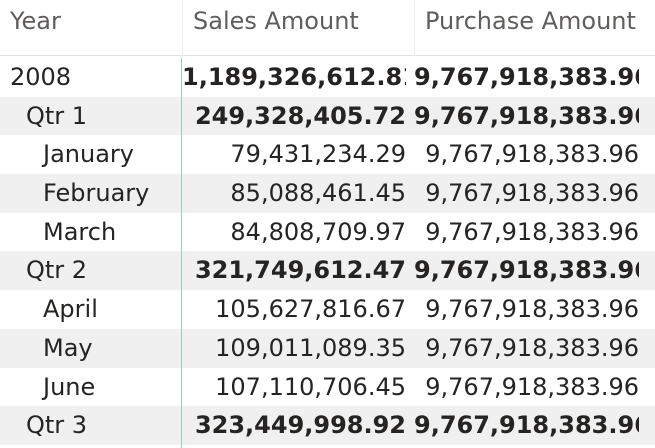  Describe the element at coordinates (91, 28) in the screenshot. I see `column-header-year: Year` at that location.